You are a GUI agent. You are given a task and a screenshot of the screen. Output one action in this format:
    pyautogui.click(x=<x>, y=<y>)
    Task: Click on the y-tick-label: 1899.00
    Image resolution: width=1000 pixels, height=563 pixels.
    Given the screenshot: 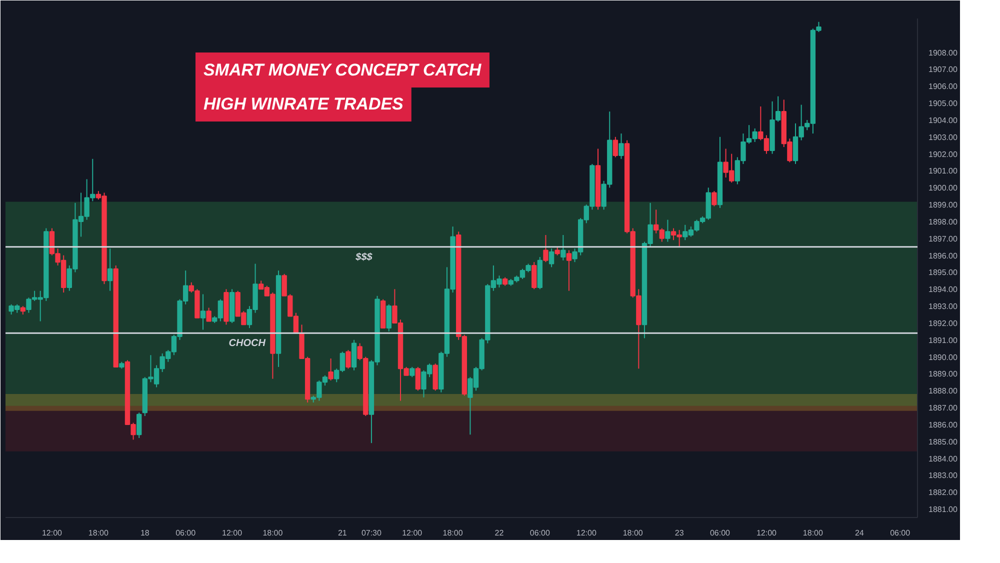 What is the action you would take?
    pyautogui.click(x=943, y=205)
    